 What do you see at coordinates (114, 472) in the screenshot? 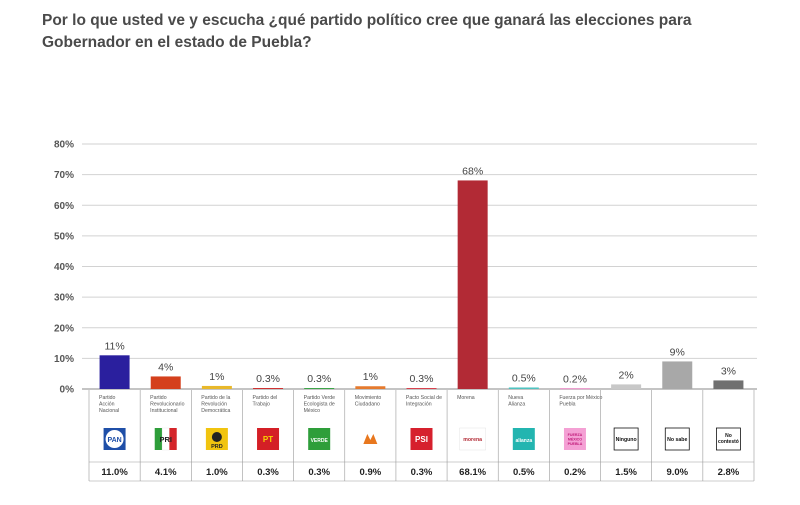
I see `table-value: 11.0%` at bounding box center [114, 472].